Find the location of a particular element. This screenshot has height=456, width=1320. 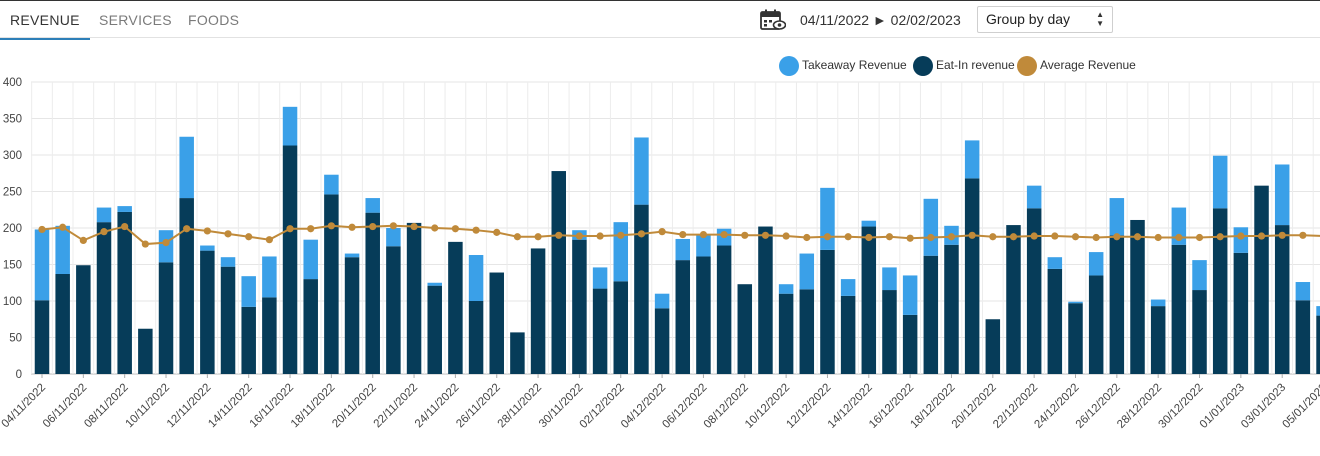

calendar-eye-icon is located at coordinates (773, 20).